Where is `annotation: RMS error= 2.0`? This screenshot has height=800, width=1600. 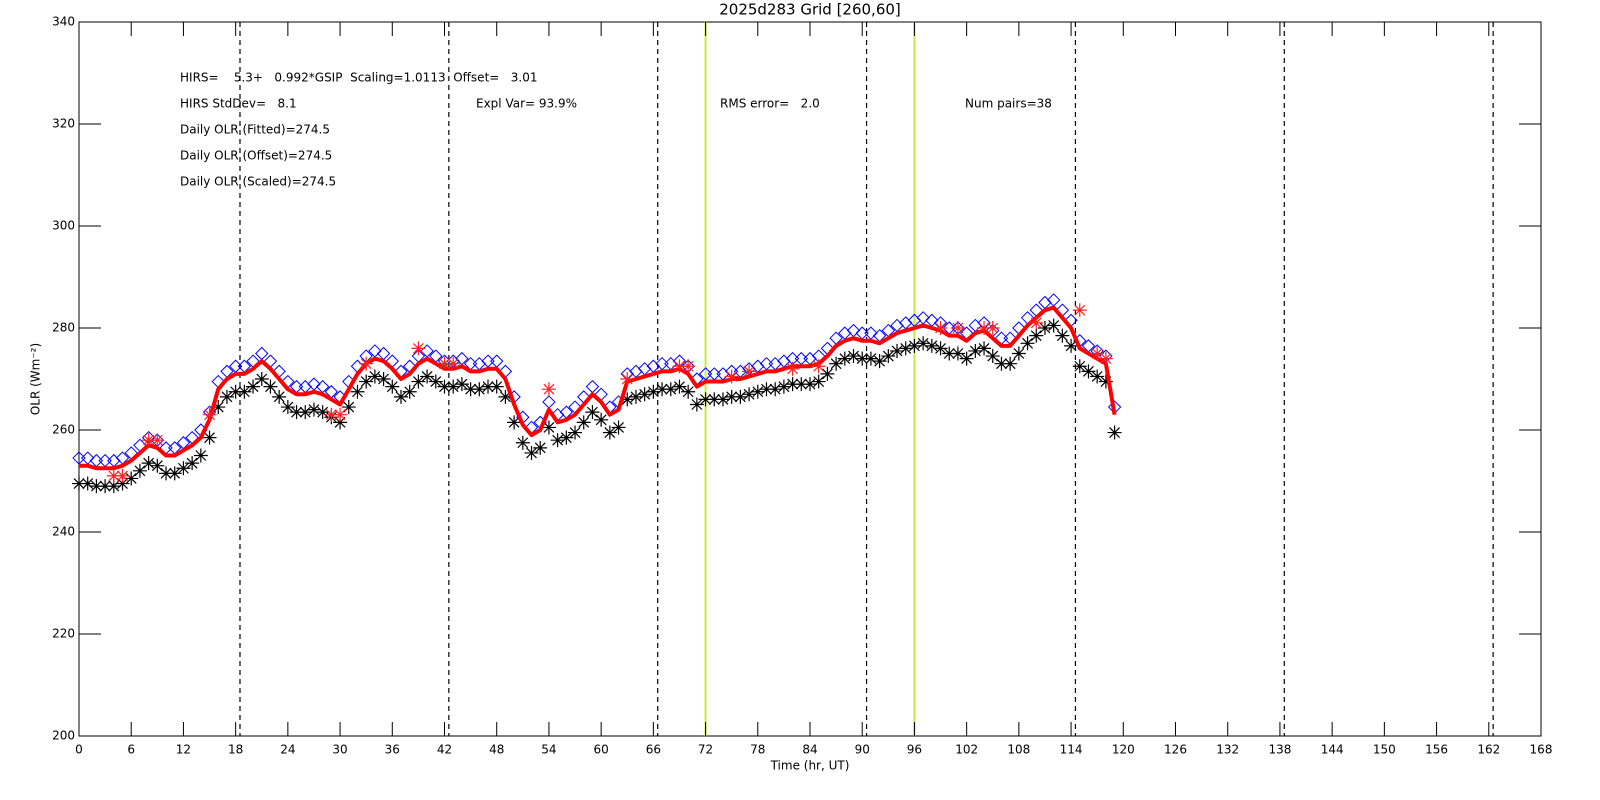 annotation: RMS error= 2.0 is located at coordinates (770, 104).